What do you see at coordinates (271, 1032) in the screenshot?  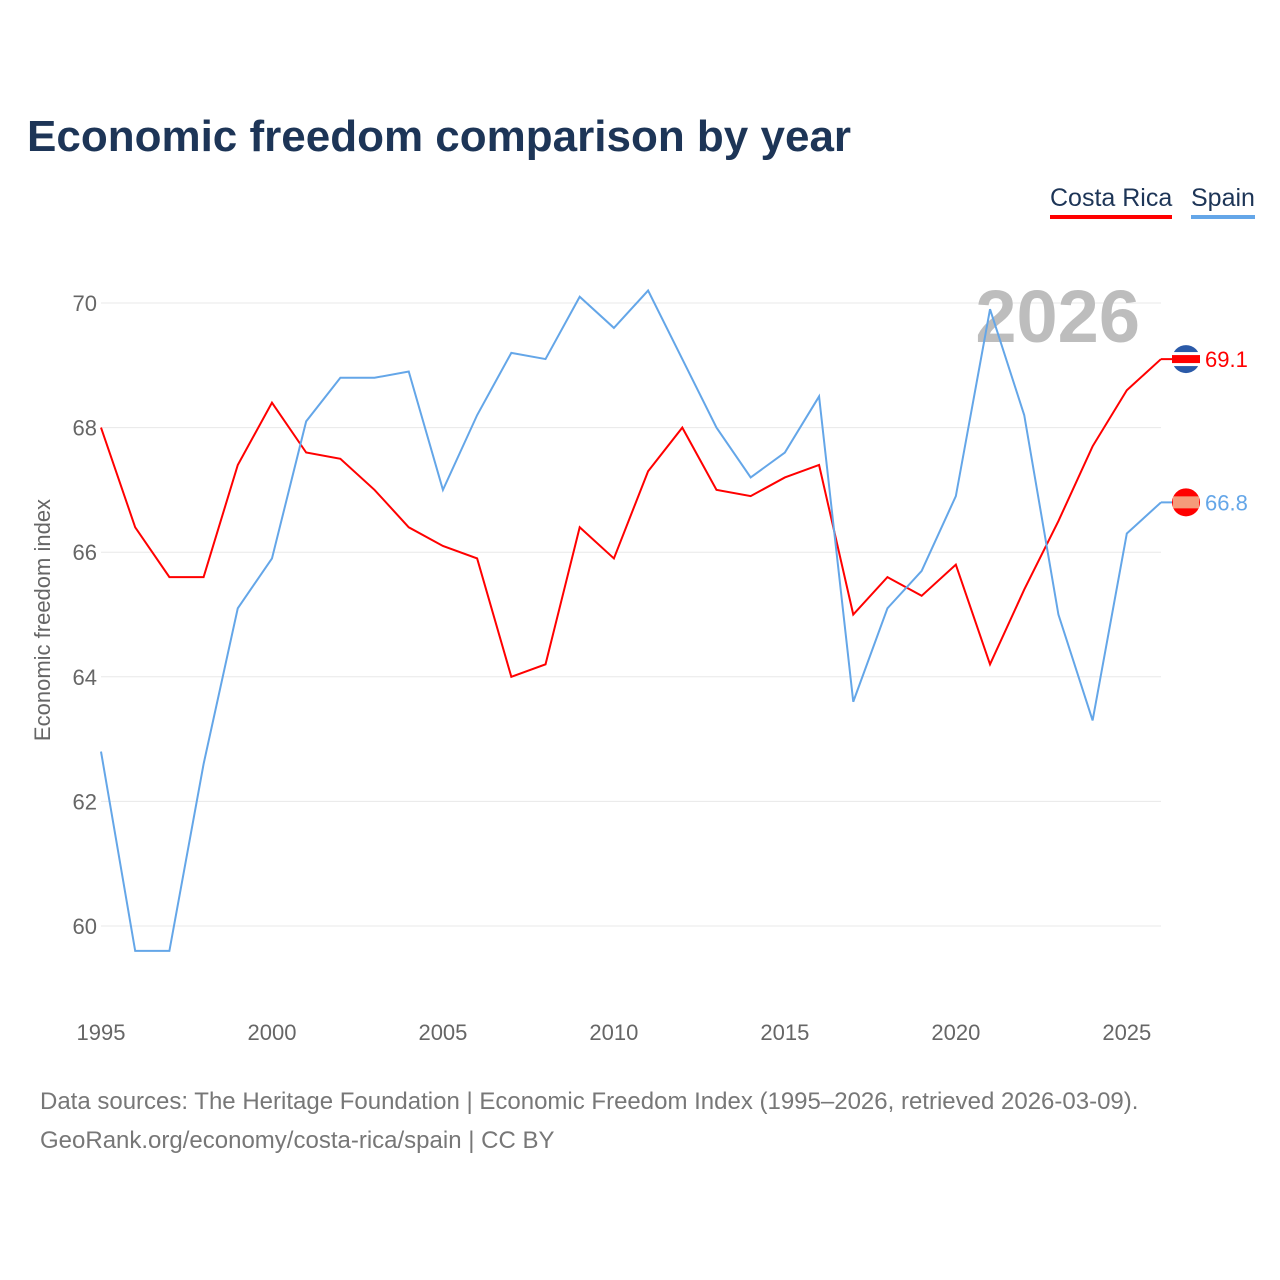 I see `x-tick-label: 2000` at bounding box center [271, 1032].